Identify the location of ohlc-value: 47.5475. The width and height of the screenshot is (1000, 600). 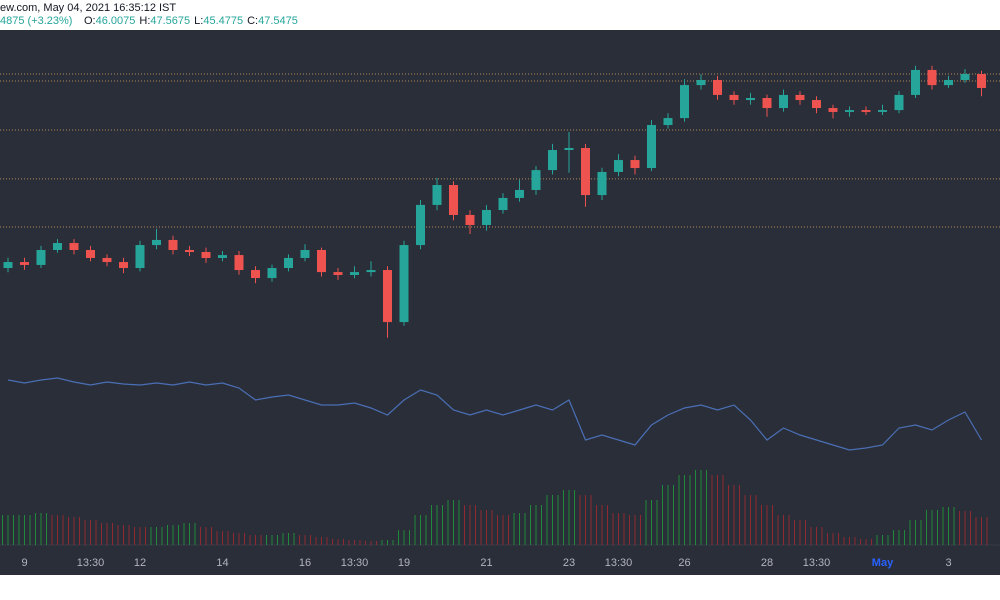
(278, 21).